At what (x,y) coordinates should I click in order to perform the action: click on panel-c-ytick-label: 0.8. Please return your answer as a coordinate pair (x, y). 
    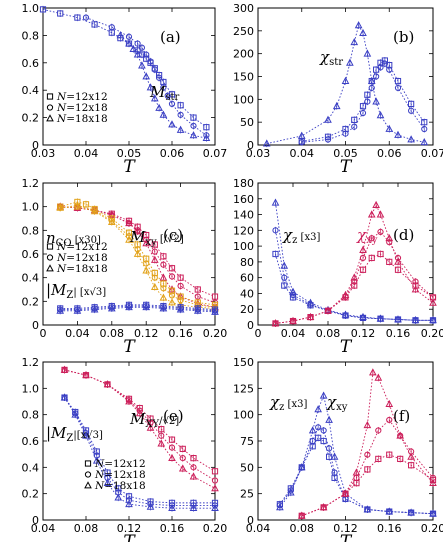
    Looking at the image, I should click on (31, 230).